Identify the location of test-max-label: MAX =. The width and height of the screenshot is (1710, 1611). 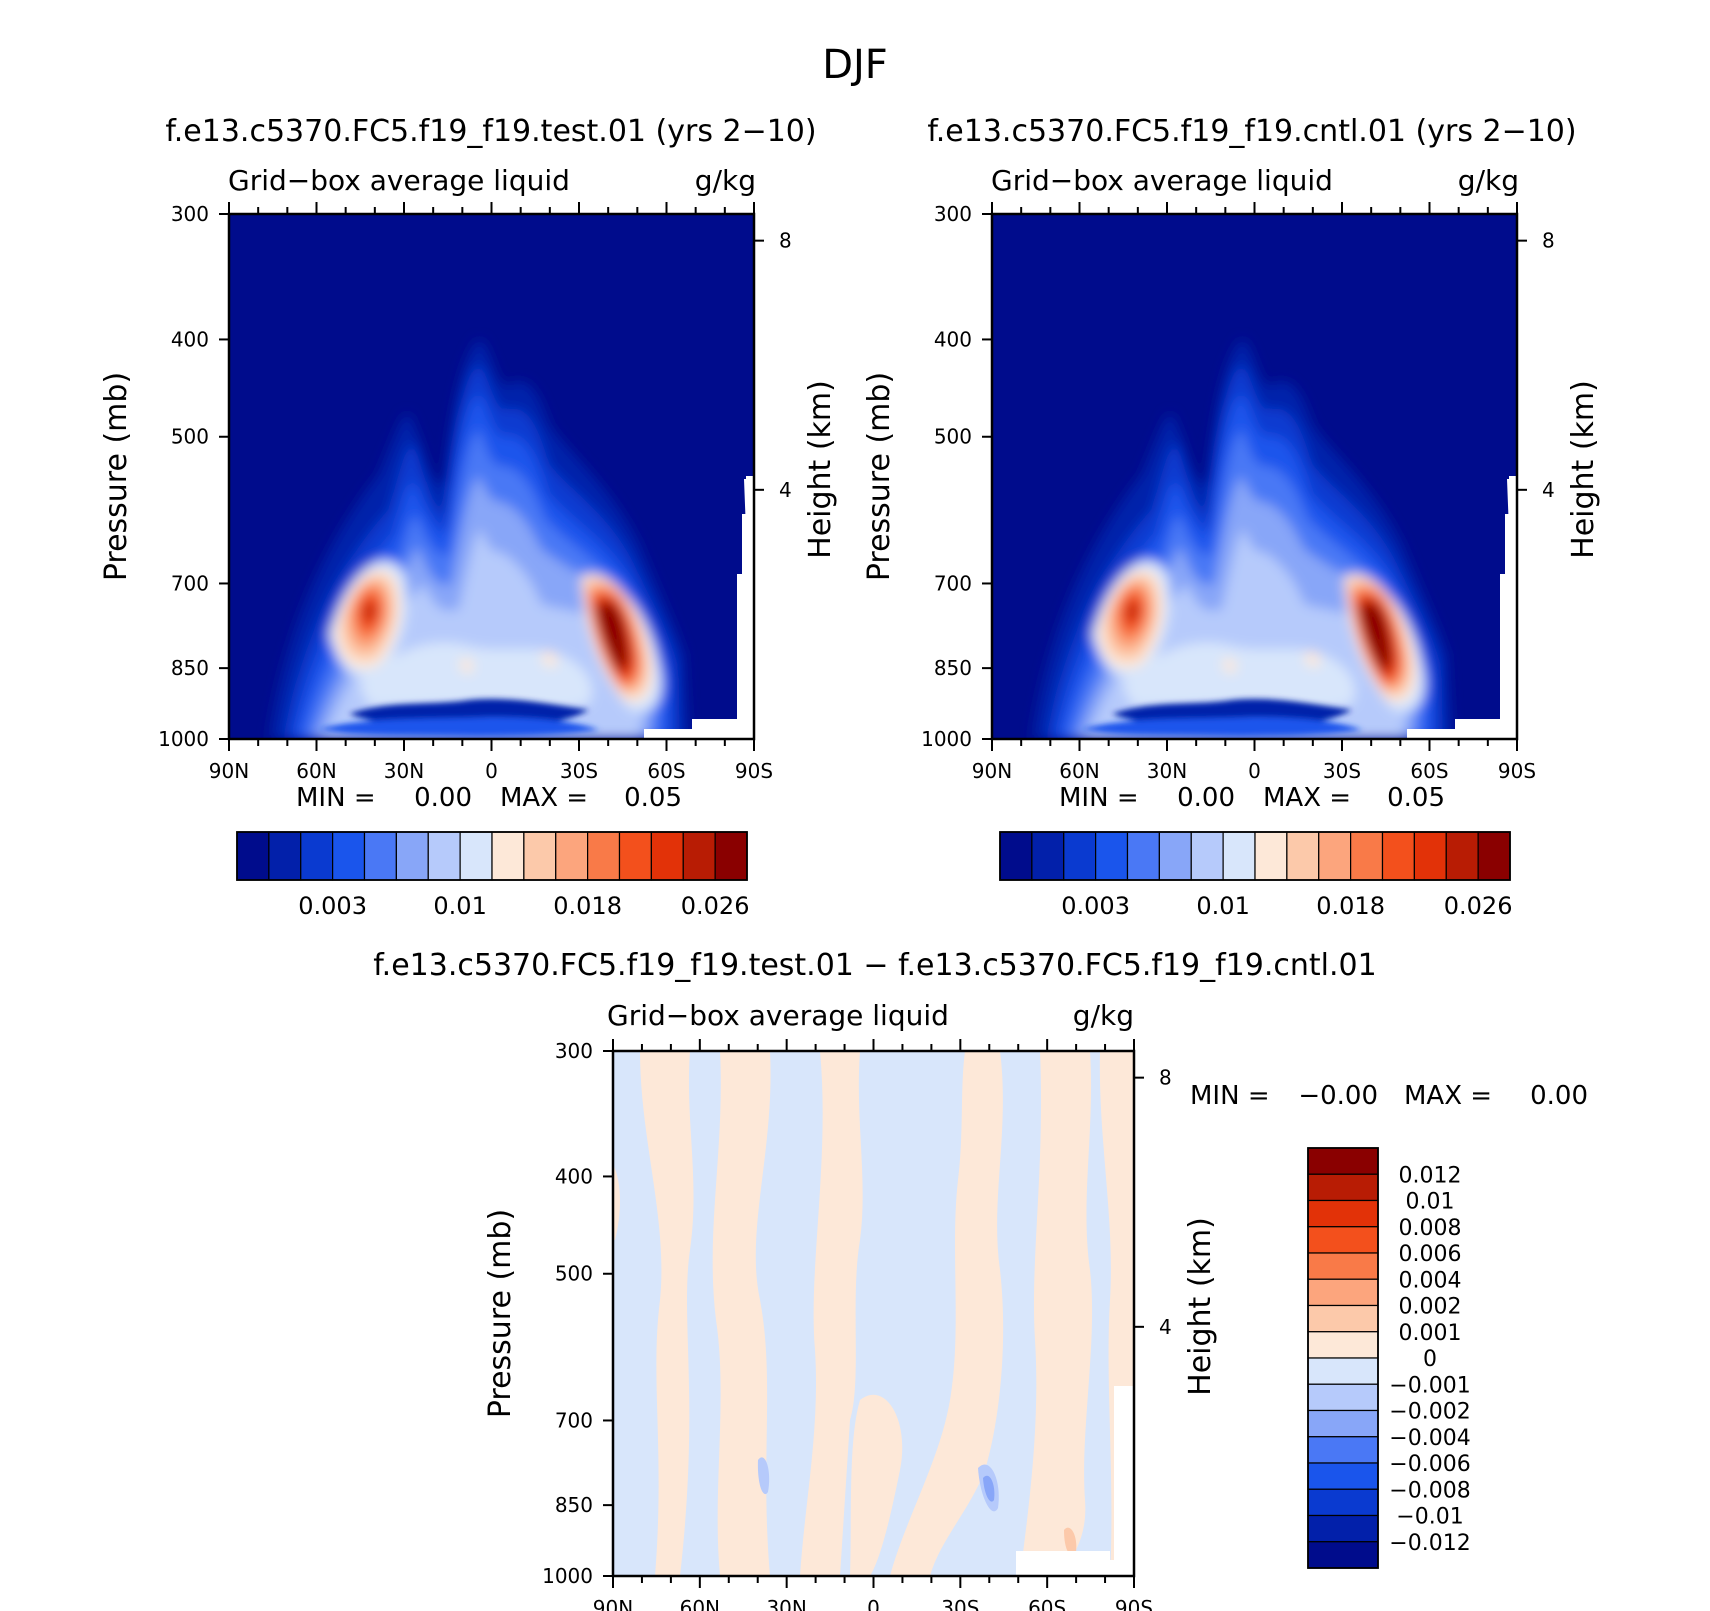
(544, 798).